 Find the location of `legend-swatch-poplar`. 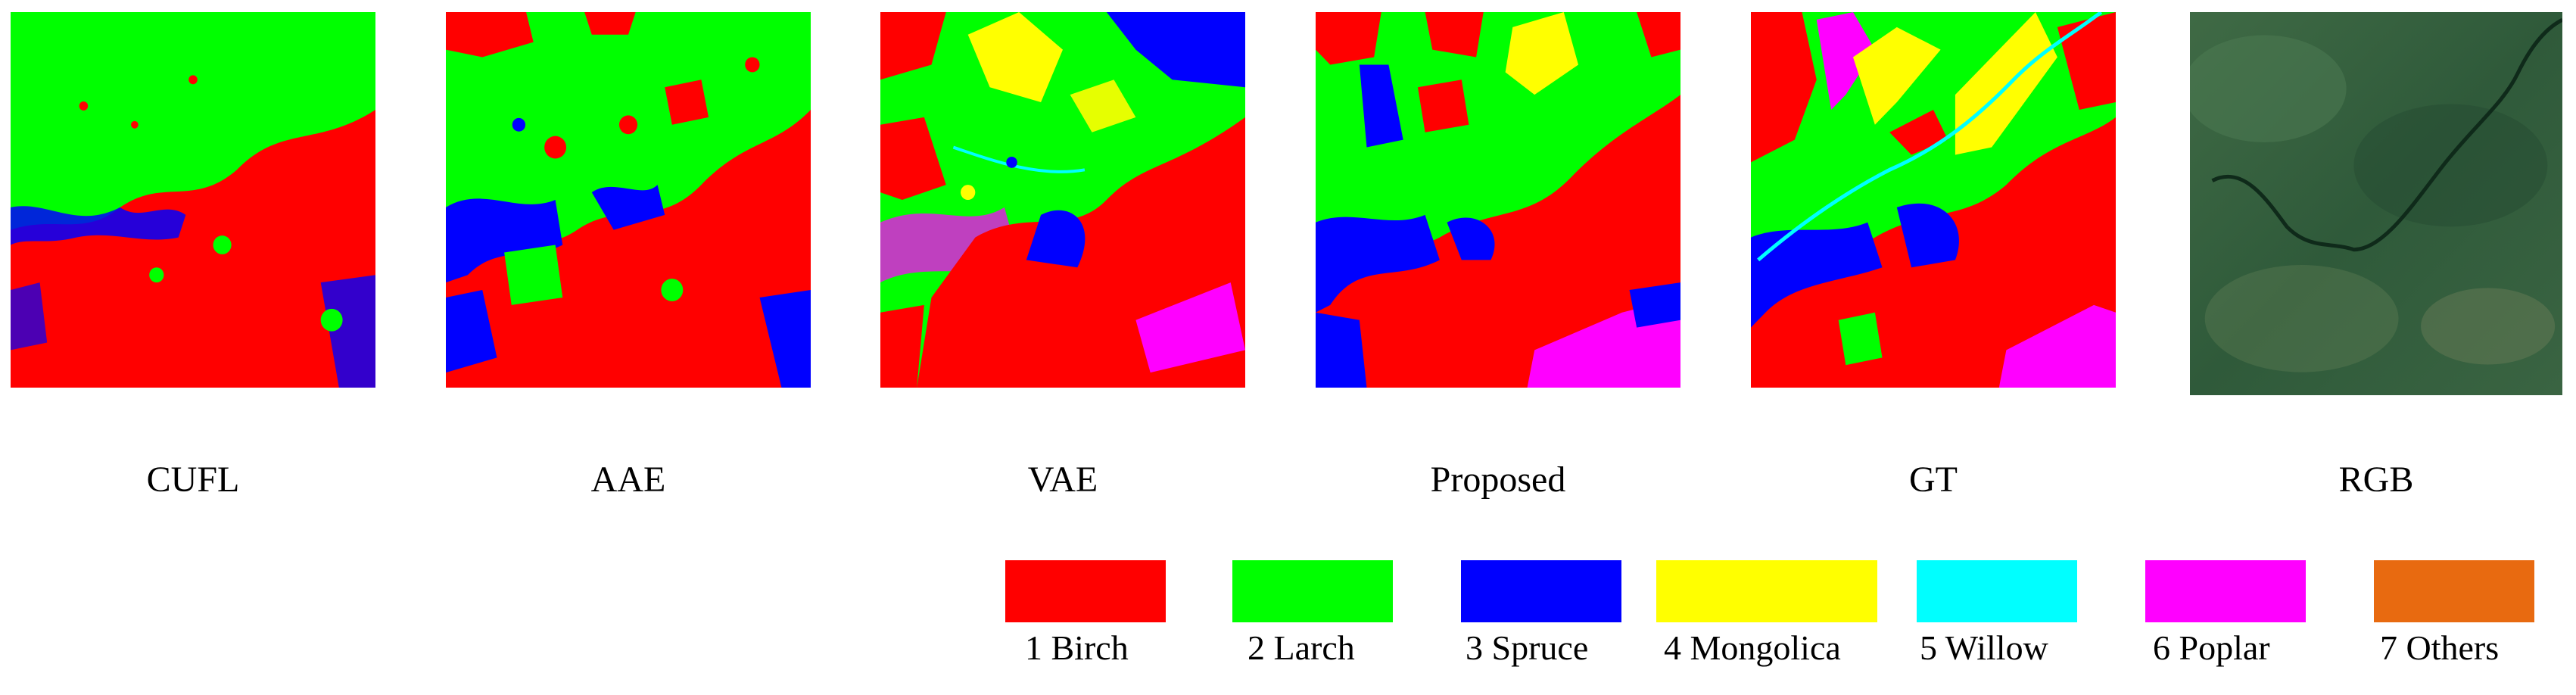

legend-swatch-poplar is located at coordinates (2225, 591).